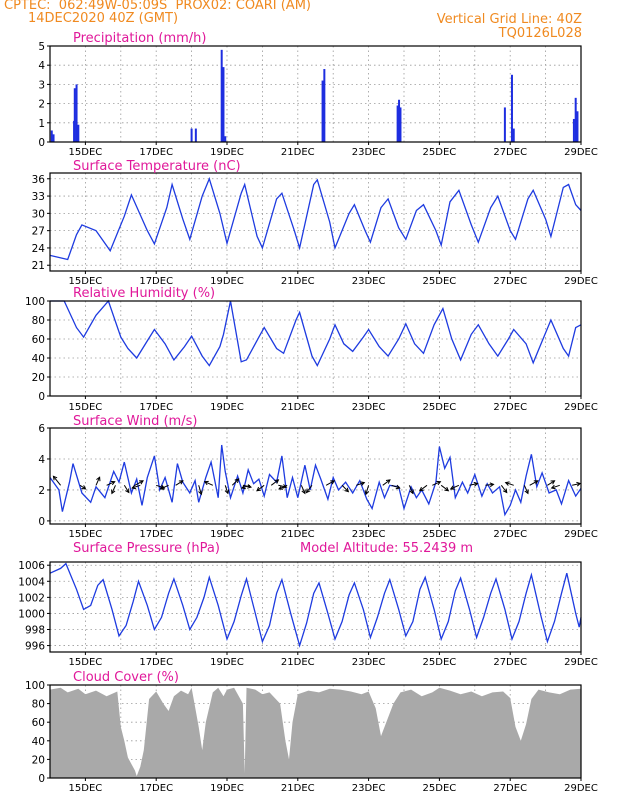  Describe the element at coordinates (315, 94) in the screenshot. I see `panel-frame` at that location.